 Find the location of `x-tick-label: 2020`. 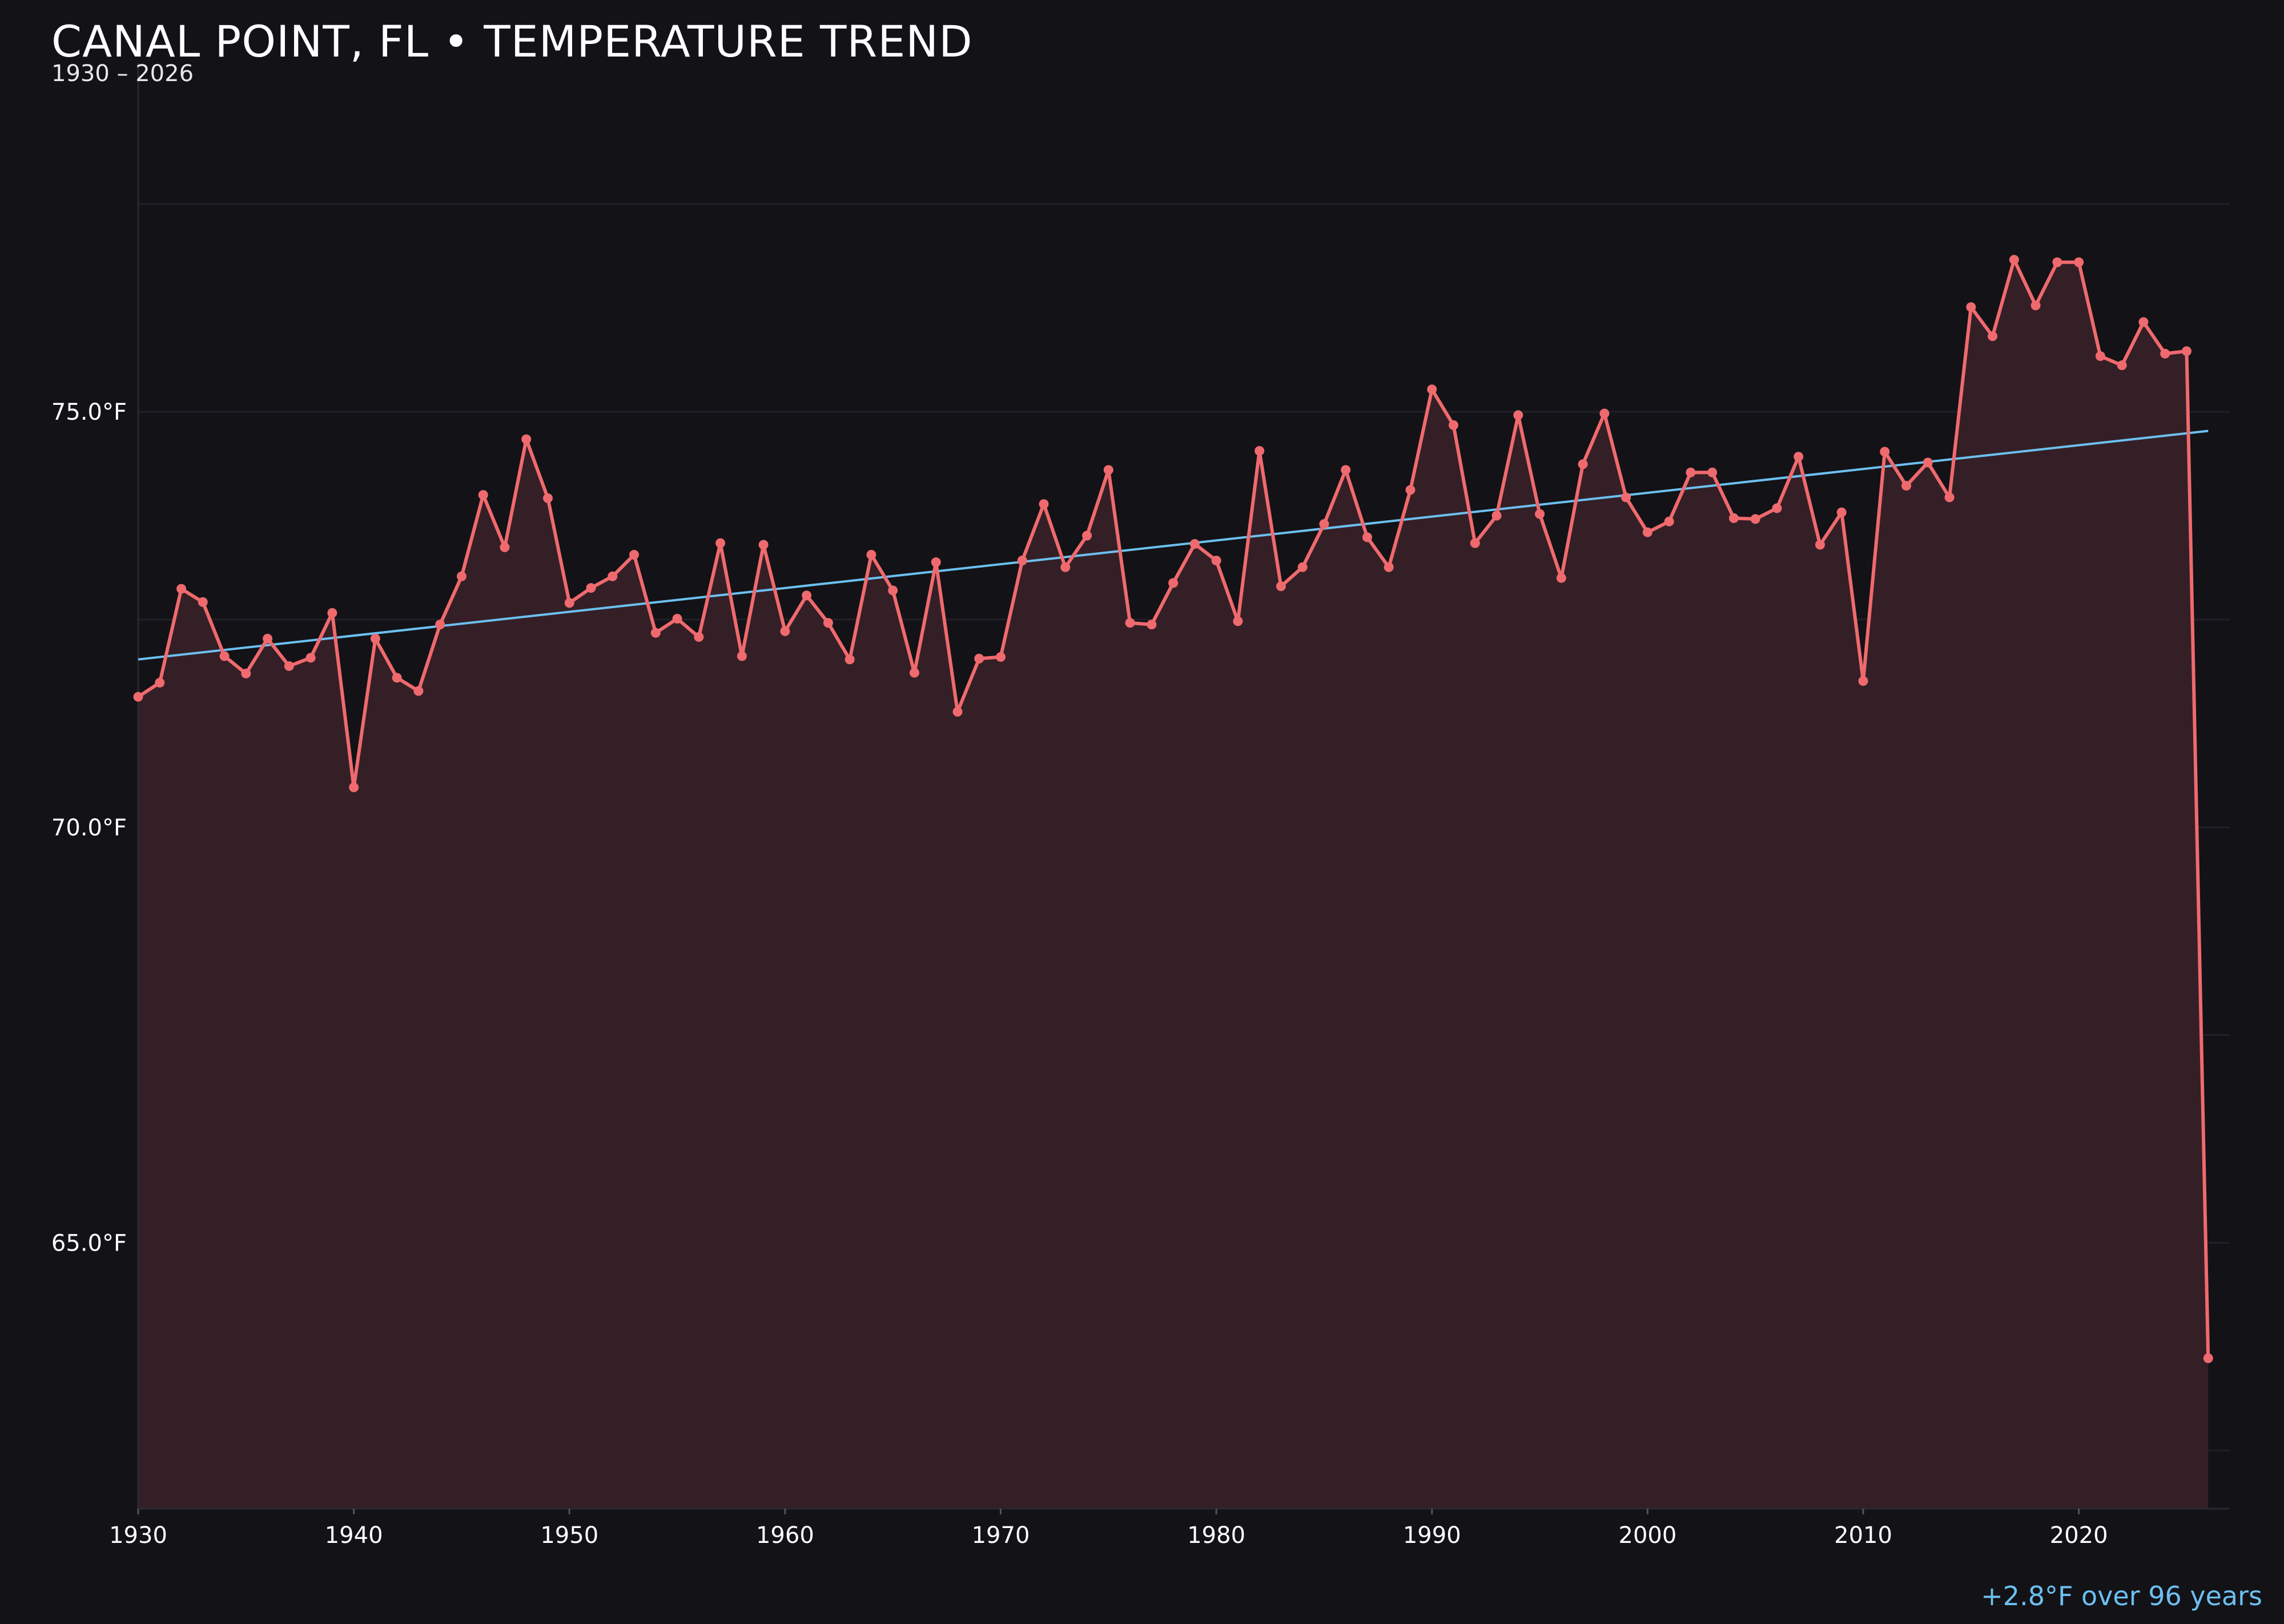

x-tick-label: 2020 is located at coordinates (2079, 1535).